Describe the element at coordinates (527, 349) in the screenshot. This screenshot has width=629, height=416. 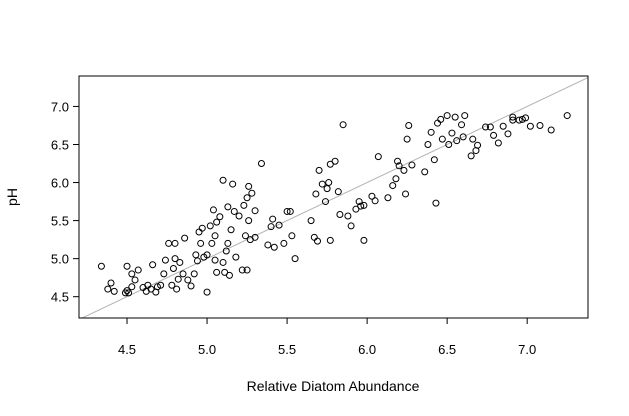
I see `x-tick-label: 7.0` at that location.